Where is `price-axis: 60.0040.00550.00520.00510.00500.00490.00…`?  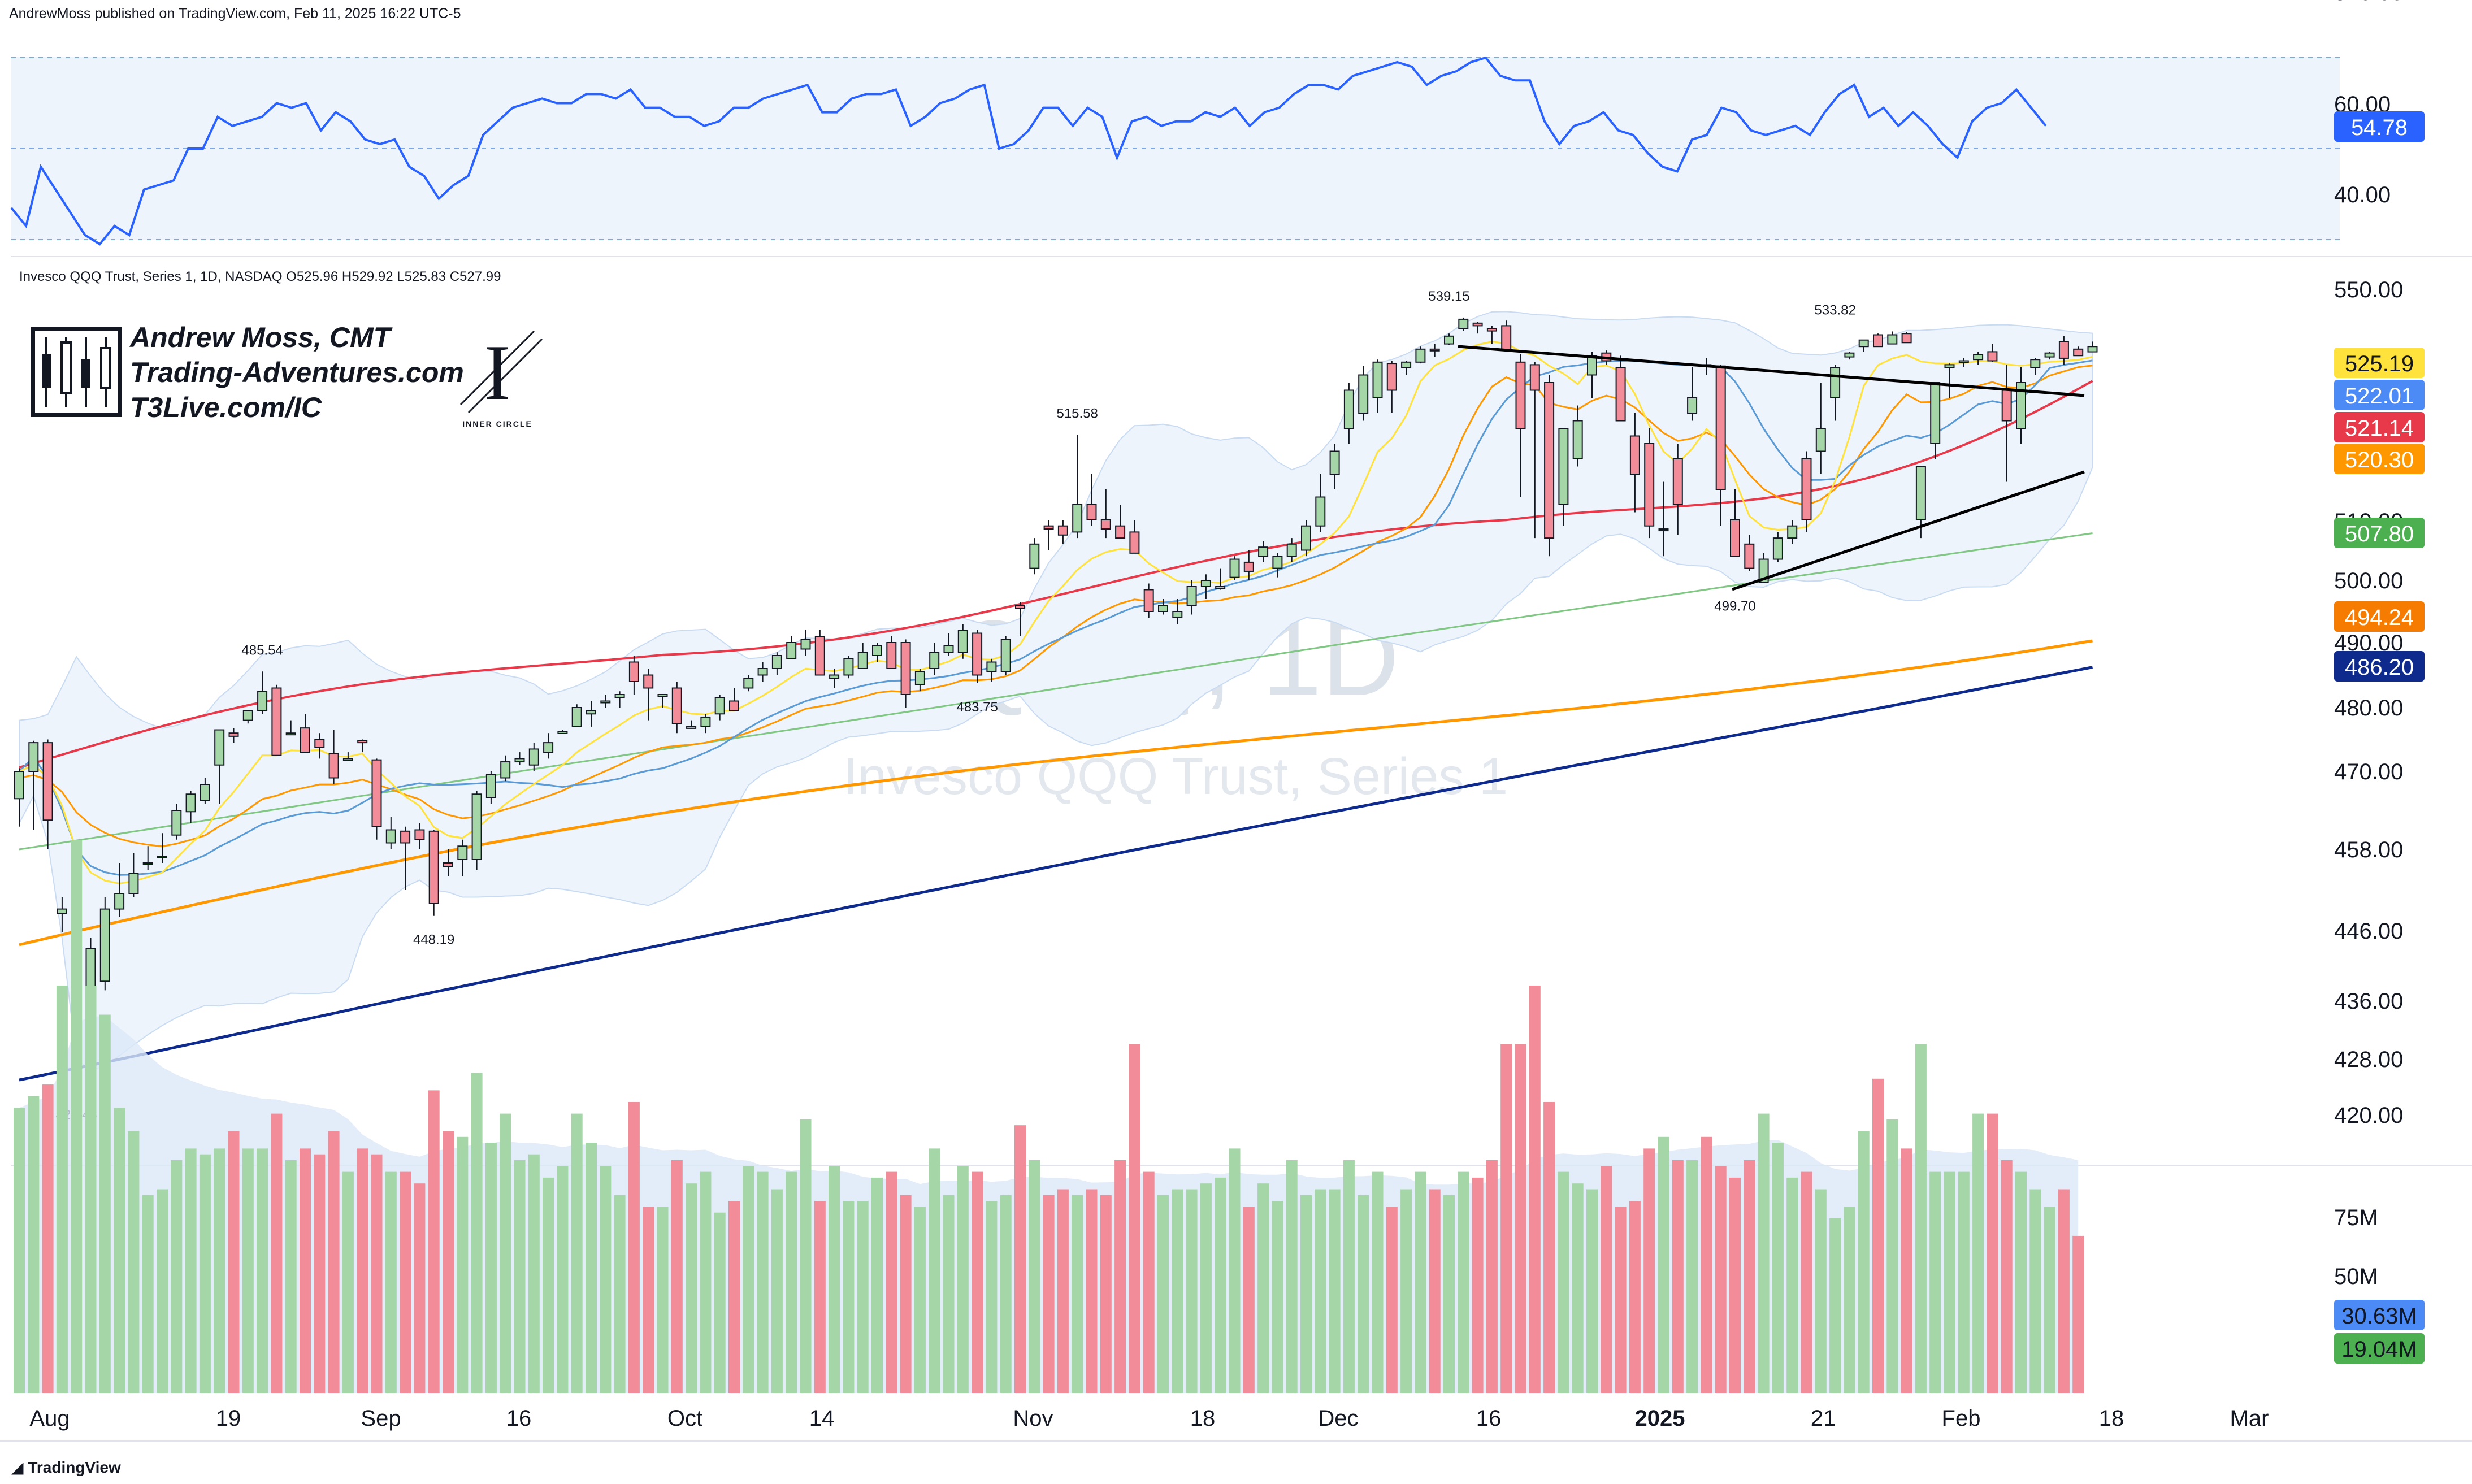
price-axis: 60.0040.00550.00520.00510.00500.00490.00… is located at coordinates (2379, 682).